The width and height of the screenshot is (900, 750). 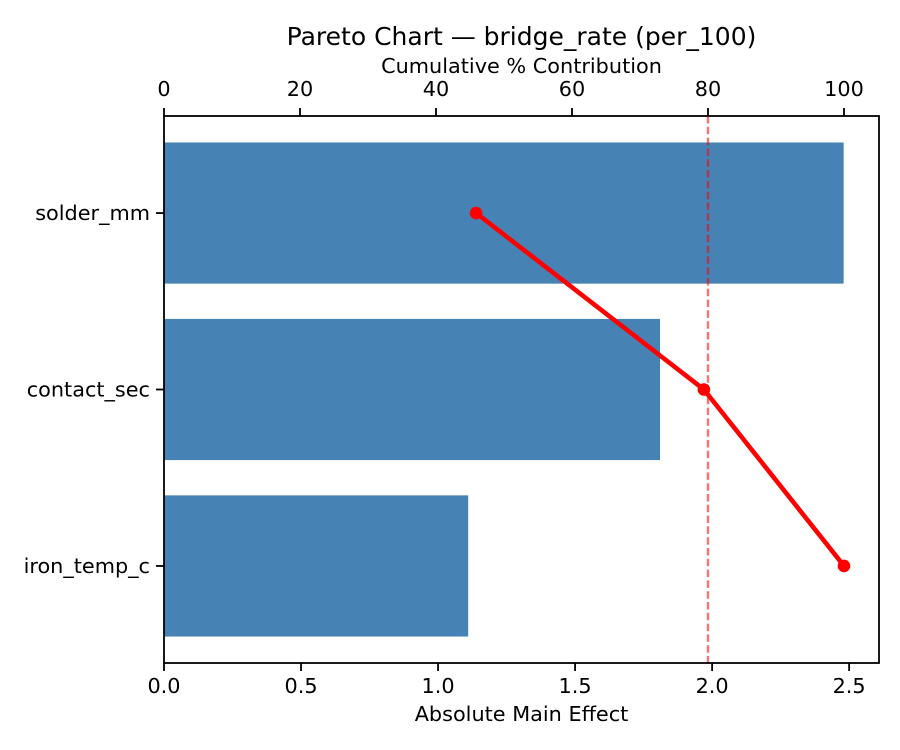 What do you see at coordinates (844, 566) in the screenshot?
I see `cumulative-point-iron_temp_c` at bounding box center [844, 566].